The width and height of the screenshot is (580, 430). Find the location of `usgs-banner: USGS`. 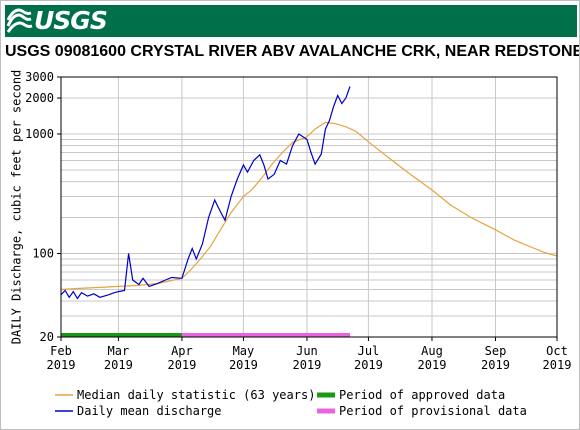

usgs-banner: USGS is located at coordinates (291, 21).